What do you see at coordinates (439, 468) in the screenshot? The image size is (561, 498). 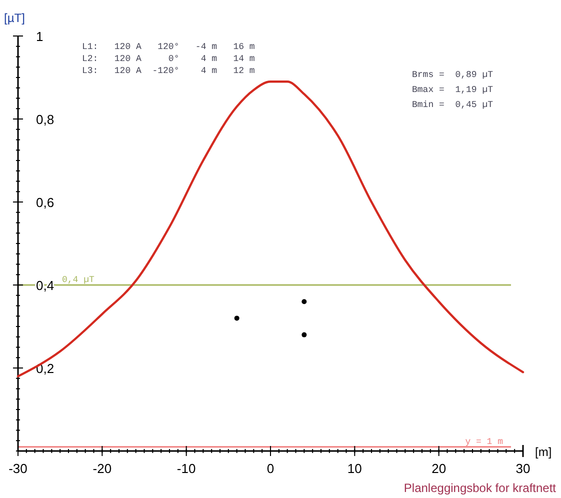 I see `x-tick-label: 20` at bounding box center [439, 468].